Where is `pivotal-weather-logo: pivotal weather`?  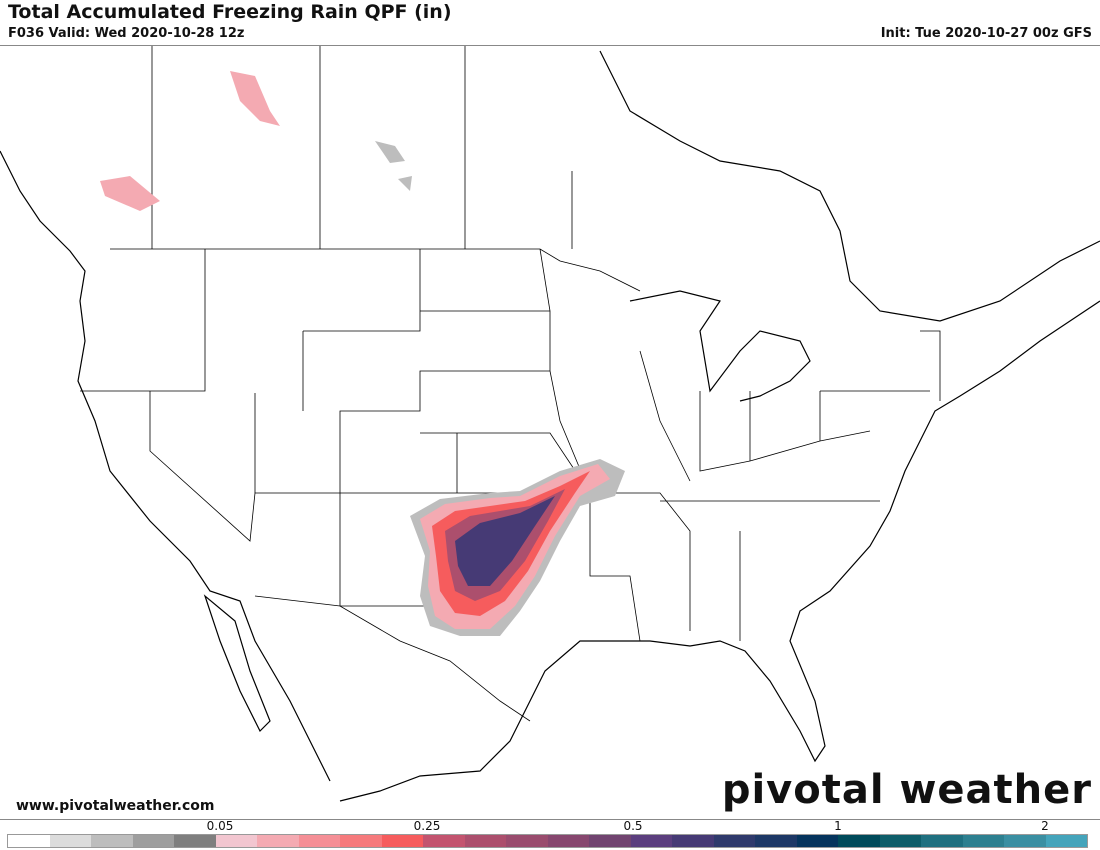
pivotal-weather-logo: pivotal weather is located at coordinates (906, 790).